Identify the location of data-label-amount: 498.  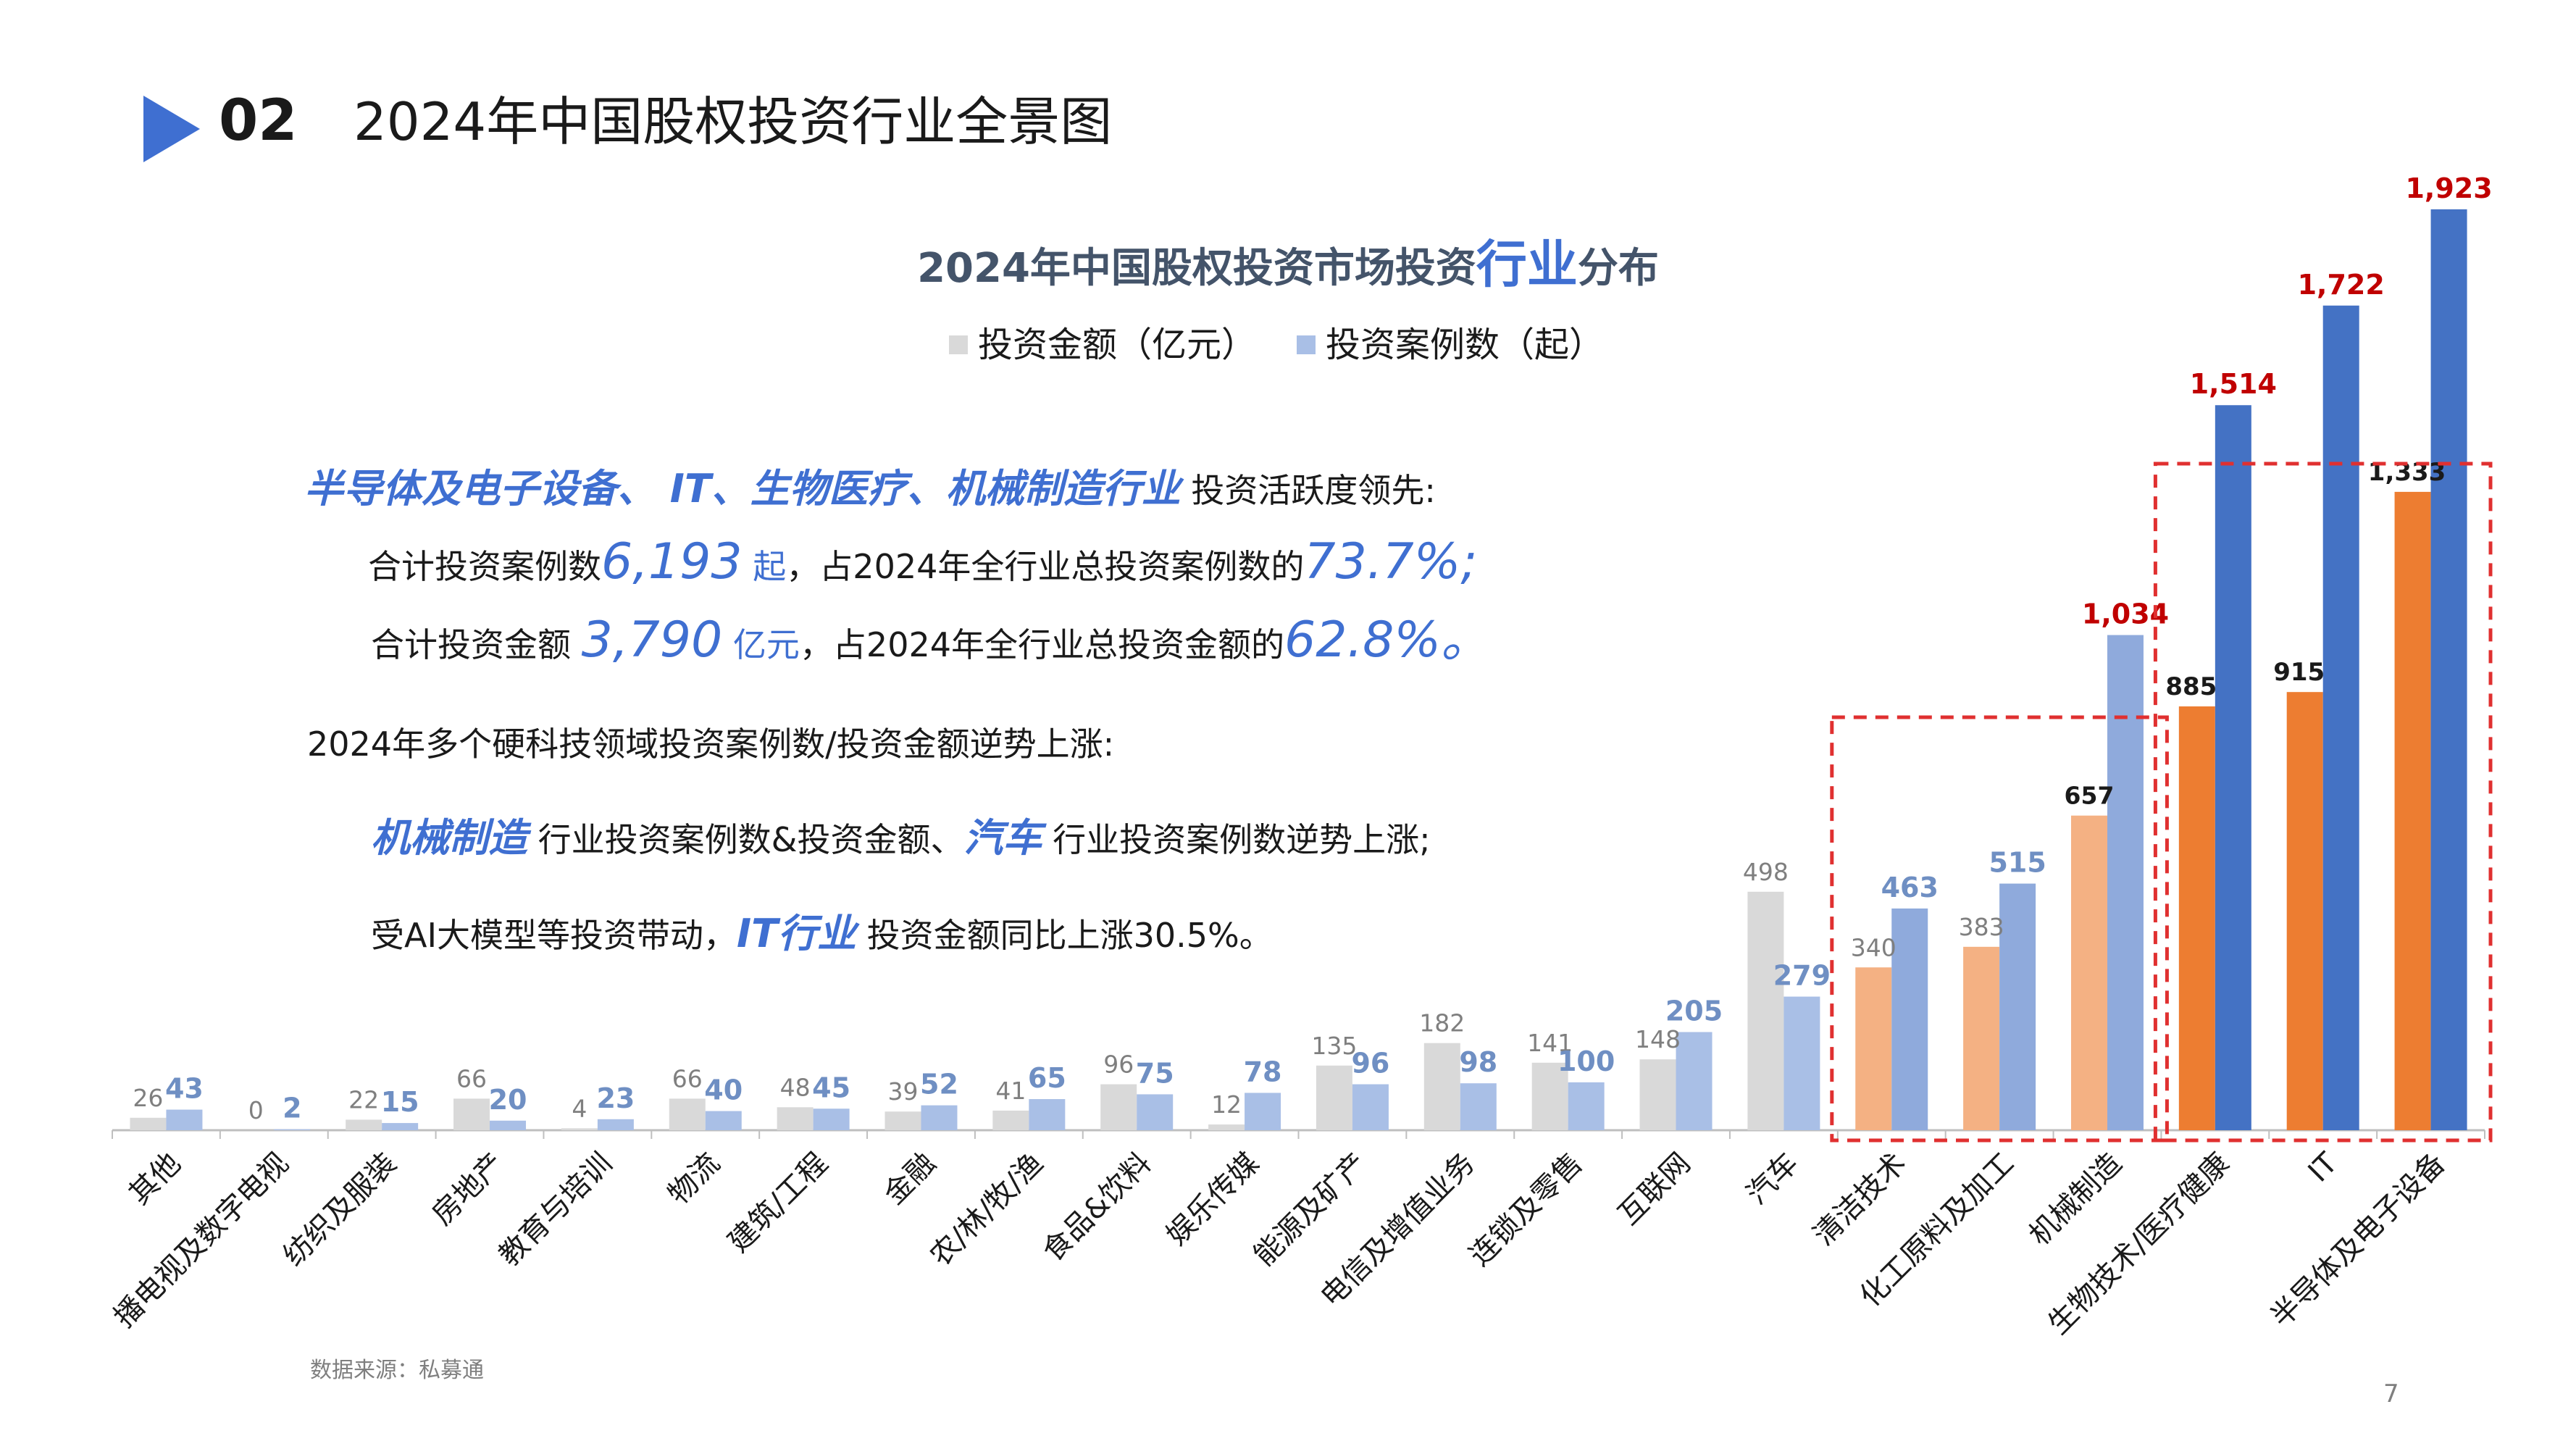
(1766, 872).